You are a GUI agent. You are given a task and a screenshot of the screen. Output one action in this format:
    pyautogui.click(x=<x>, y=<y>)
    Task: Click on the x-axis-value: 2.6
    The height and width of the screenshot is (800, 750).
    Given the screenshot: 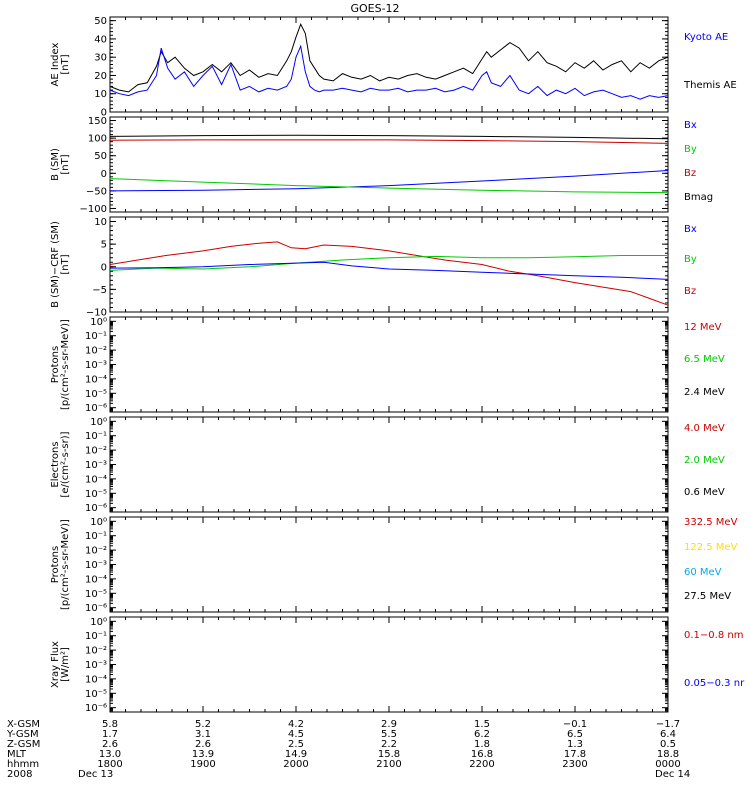 What is the action you would take?
    pyautogui.click(x=110, y=744)
    